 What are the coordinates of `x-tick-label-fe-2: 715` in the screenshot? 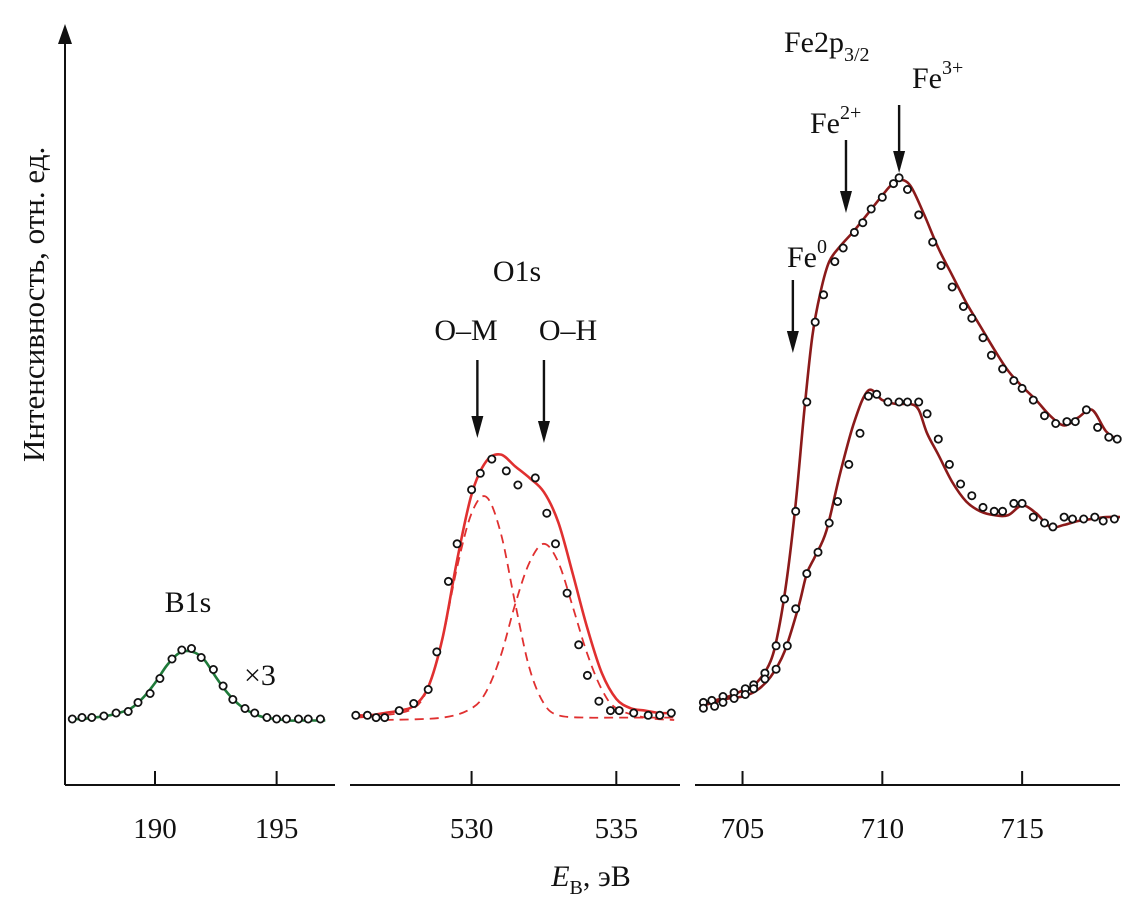 It's located at (1022, 829).